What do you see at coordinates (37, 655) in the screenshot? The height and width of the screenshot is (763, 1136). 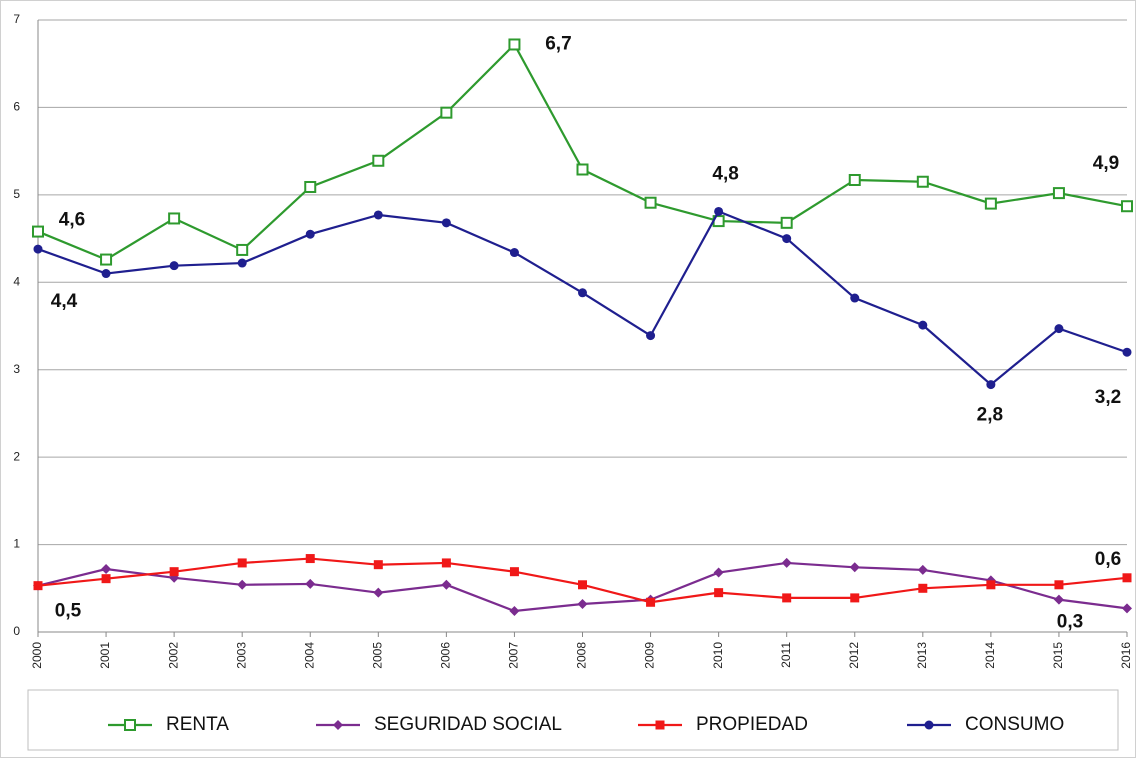 I see `x-tick-label: 2000` at bounding box center [37, 655].